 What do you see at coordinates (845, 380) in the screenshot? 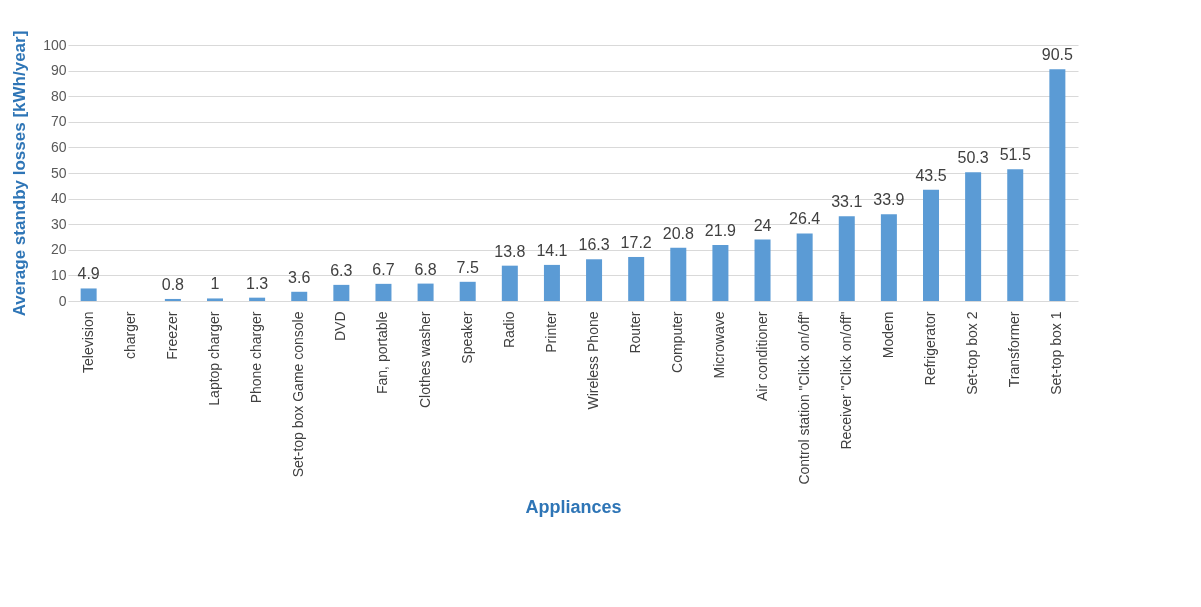
I see `x-tick-label: Receiver "Click on/off"` at bounding box center [845, 380].